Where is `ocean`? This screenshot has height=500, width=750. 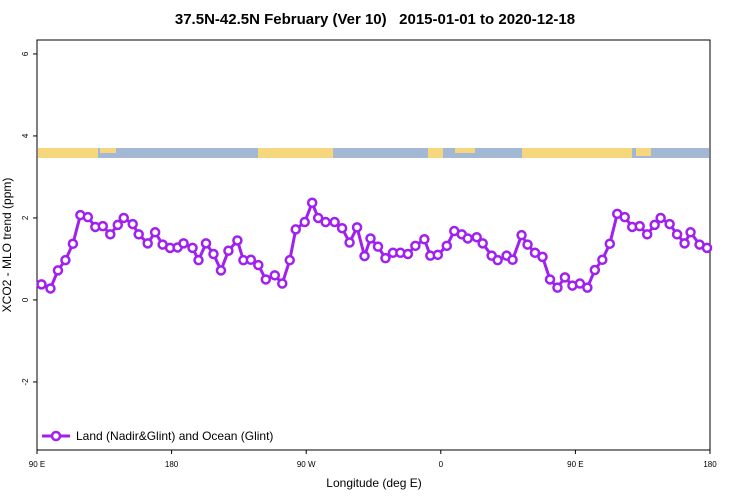
ocean is located at coordinates (373, 153).